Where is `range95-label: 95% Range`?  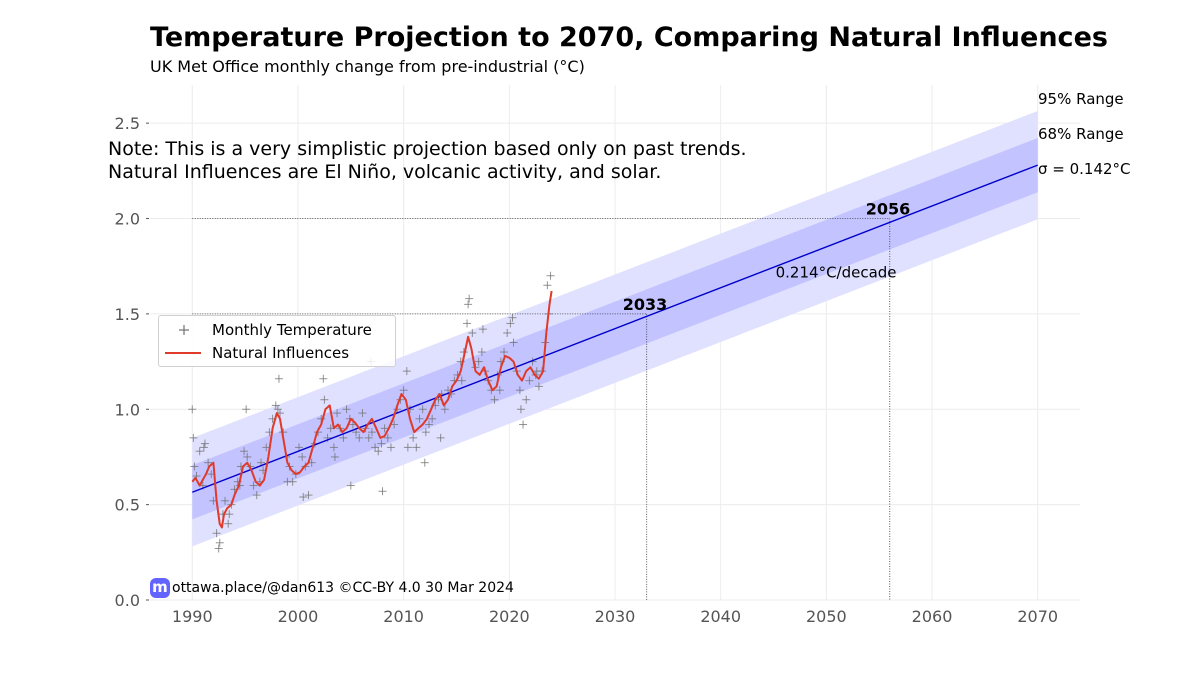 range95-label: 95% Range is located at coordinates (1081, 99).